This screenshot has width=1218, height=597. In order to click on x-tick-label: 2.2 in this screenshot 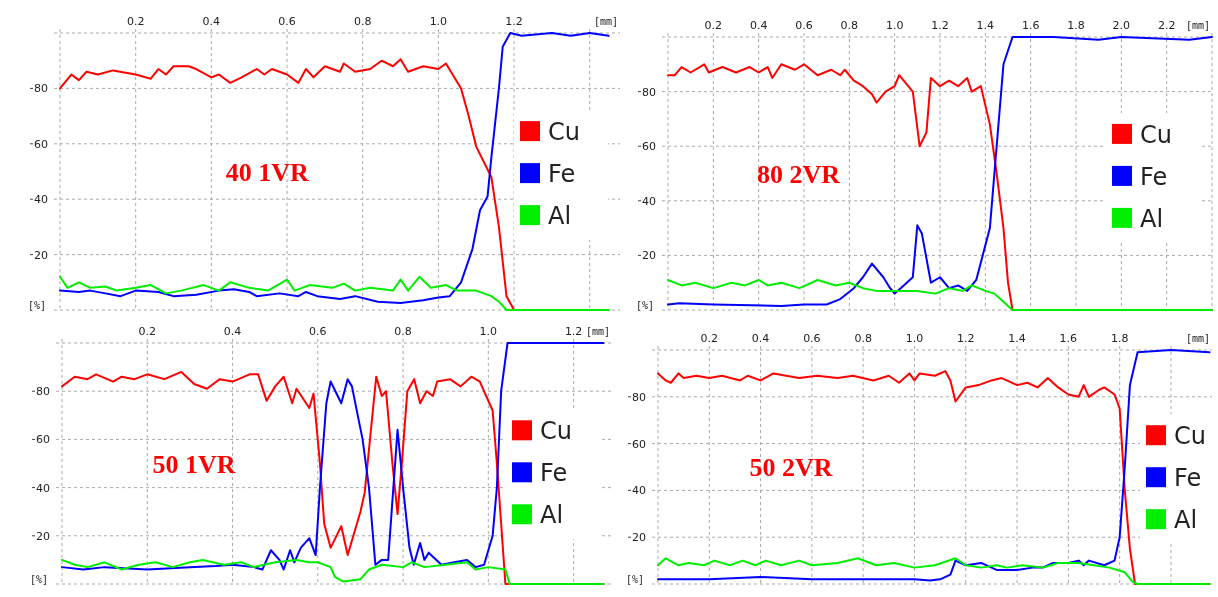, I will do `click(1166, 25)`.